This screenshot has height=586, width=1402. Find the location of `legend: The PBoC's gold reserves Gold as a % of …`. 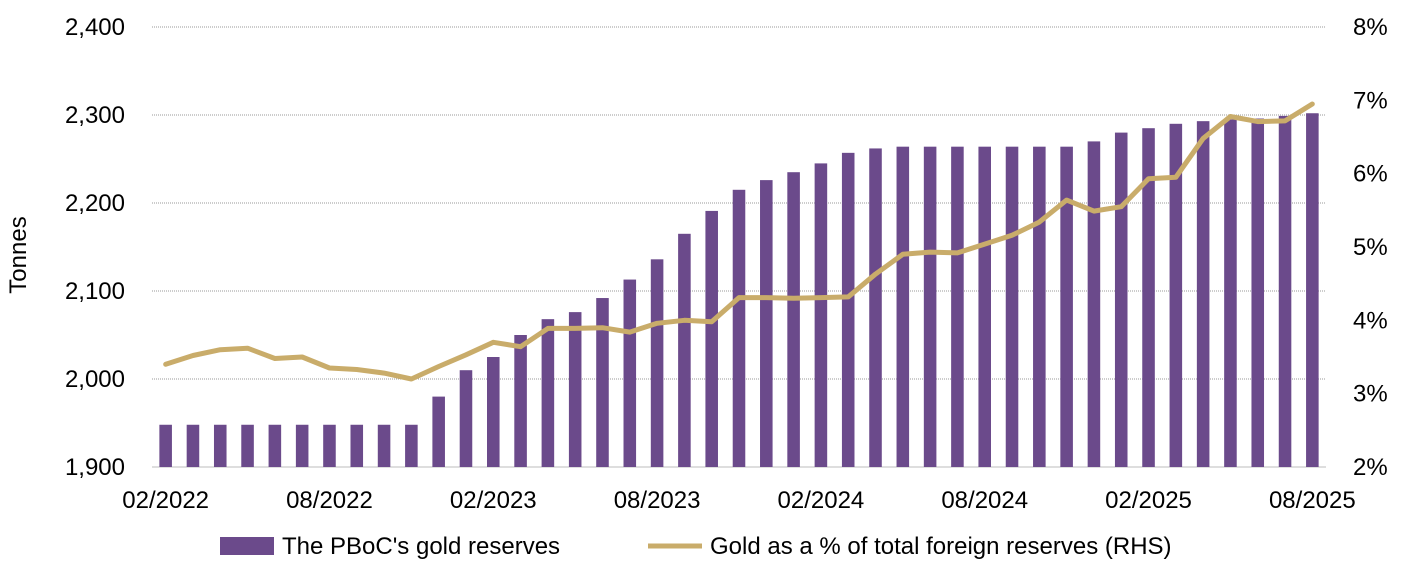

legend: The PBoC's gold reserves Gold as a % of … is located at coordinates (696, 546).